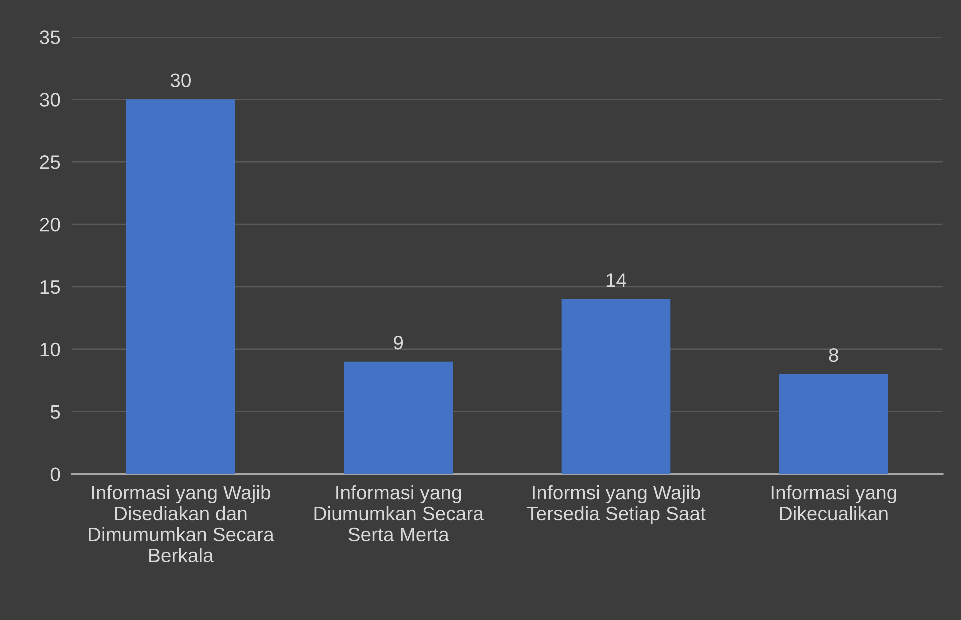 This screenshot has width=961, height=620. I want to click on data-label: 8, so click(833, 355).